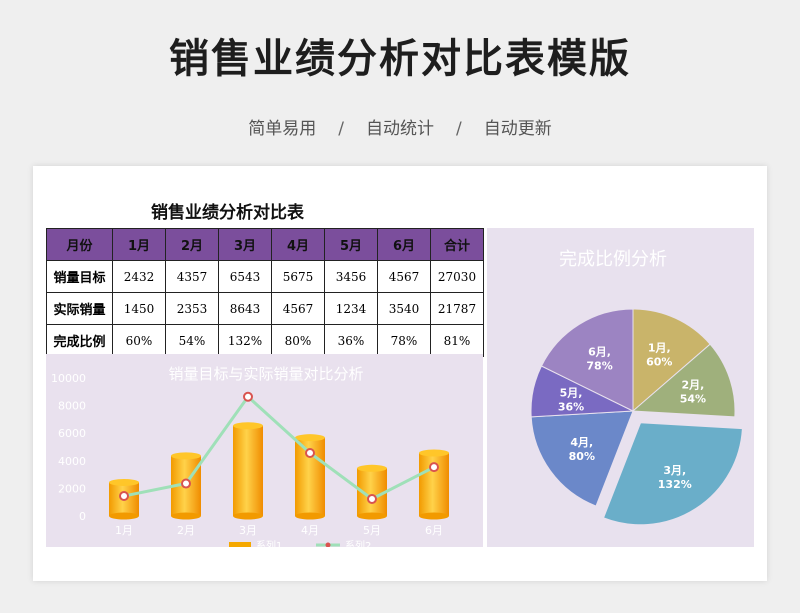  What do you see at coordinates (192, 340) in the screenshot?
I see `table-cell: 54%` at bounding box center [192, 340].